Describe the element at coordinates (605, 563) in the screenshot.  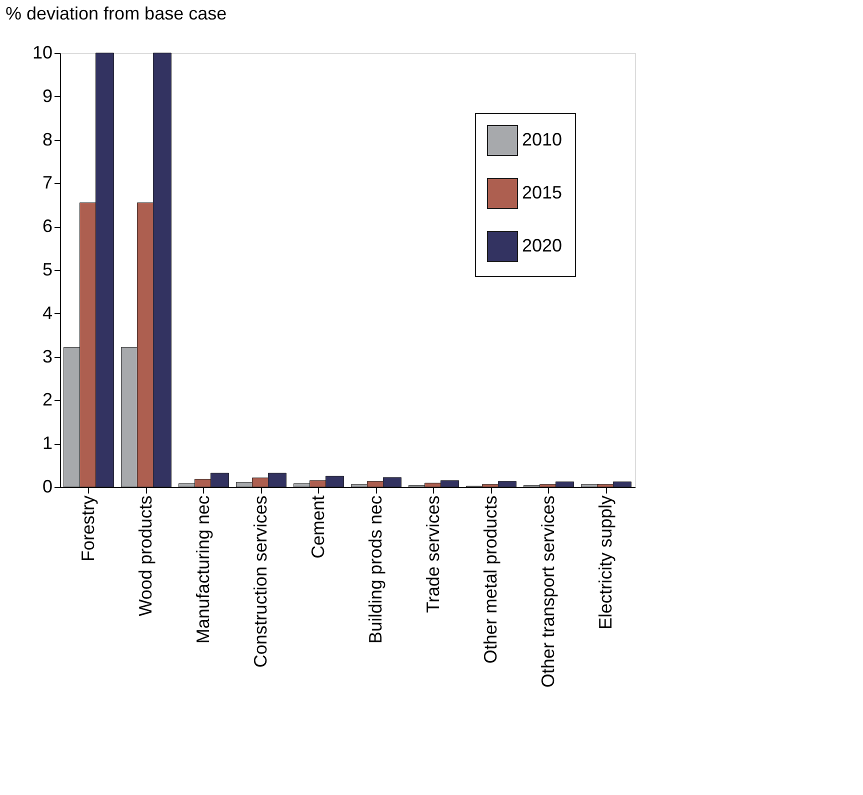
I see `x-tick-label: Electricity supply` at that location.